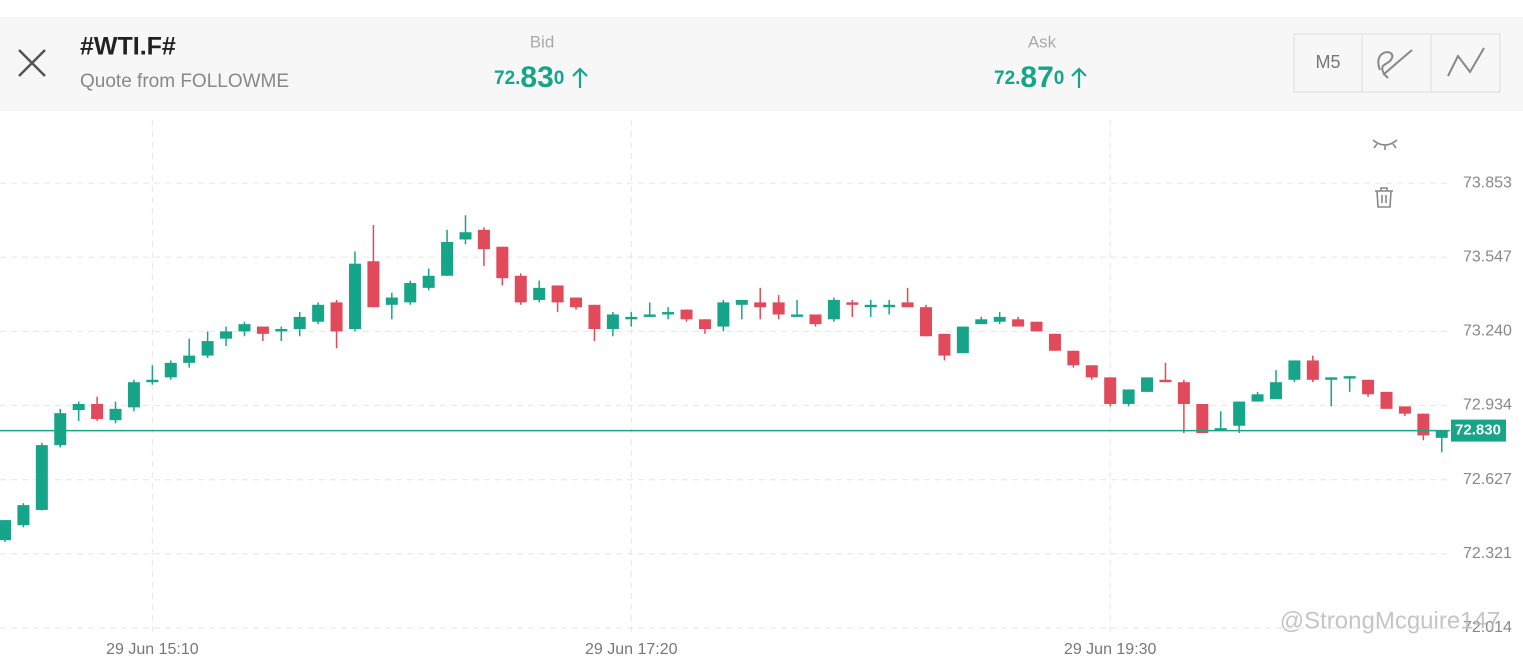  Describe the element at coordinates (1036, 77) in the screenshot. I see `ask-part: 87` at that location.